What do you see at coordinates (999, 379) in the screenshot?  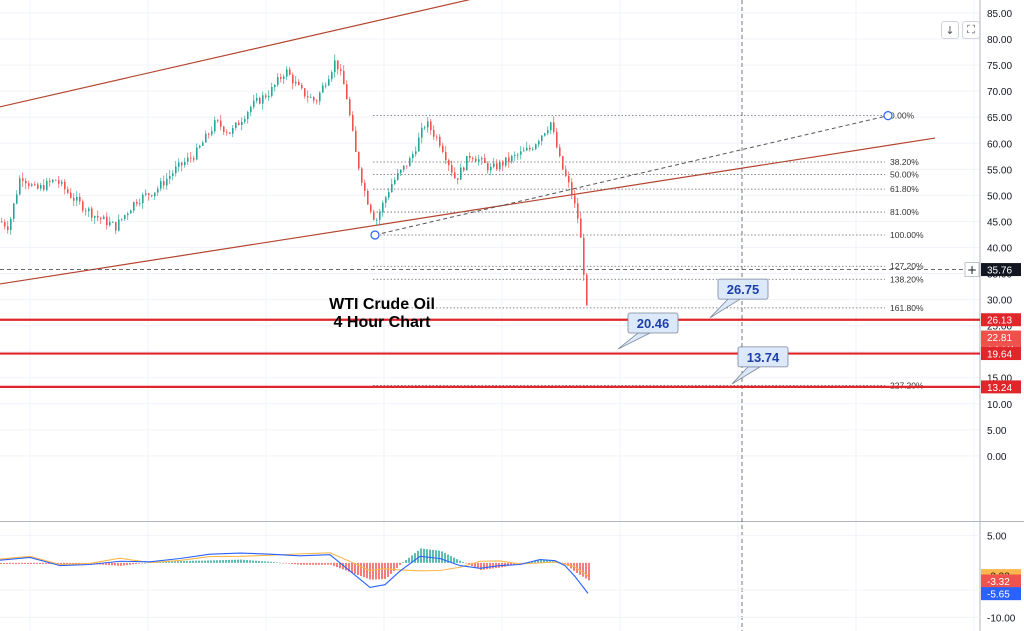 I see `price-tick-label: 15.00` at bounding box center [999, 379].